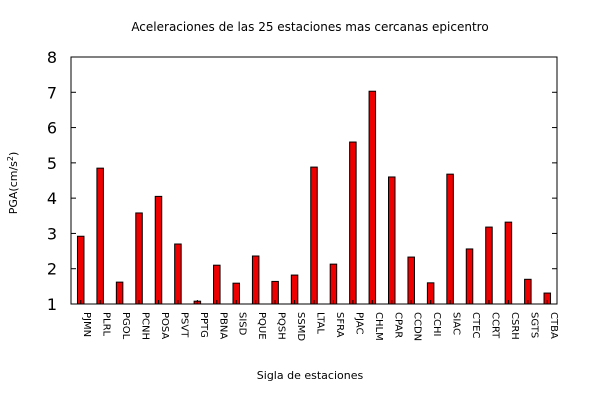 The height and width of the screenshot is (400, 590). What do you see at coordinates (86, 324) in the screenshot?
I see `x-tick-label: PJMN` at bounding box center [86, 324].